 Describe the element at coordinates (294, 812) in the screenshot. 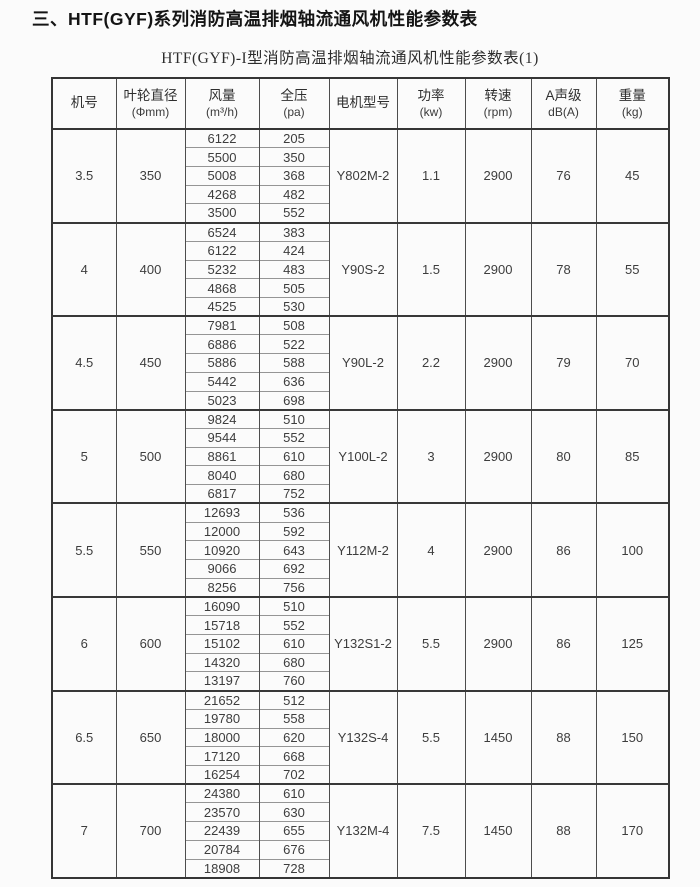

I see `pressure-cell: 630` at that location.